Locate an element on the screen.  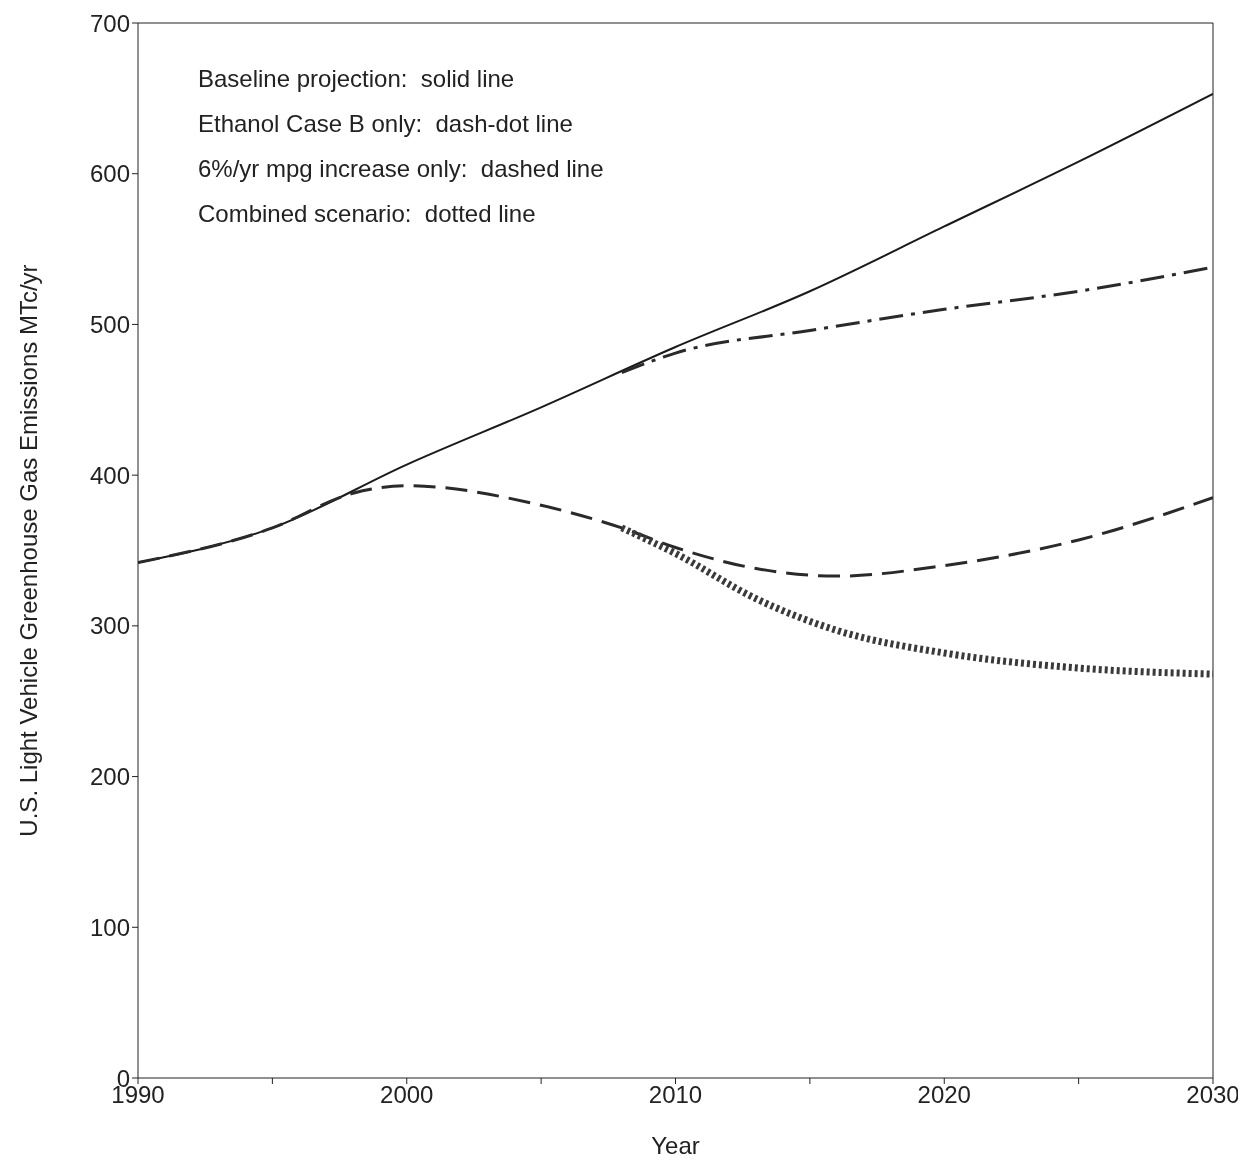
annotation: Ethanol Case B only: dash-dot line is located at coordinates (386, 124).